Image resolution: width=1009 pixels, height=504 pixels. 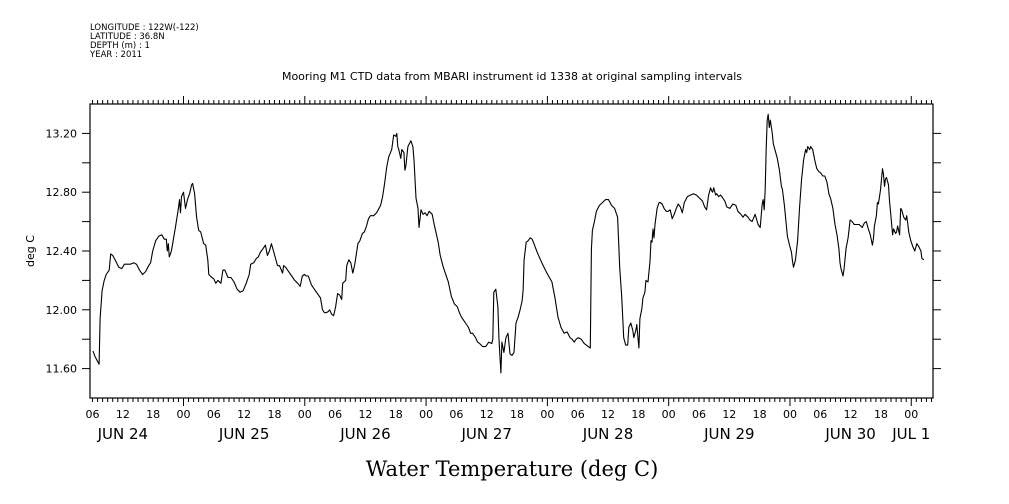 What do you see at coordinates (607, 434) in the screenshot?
I see `x-date-label: JUN 28` at bounding box center [607, 434].